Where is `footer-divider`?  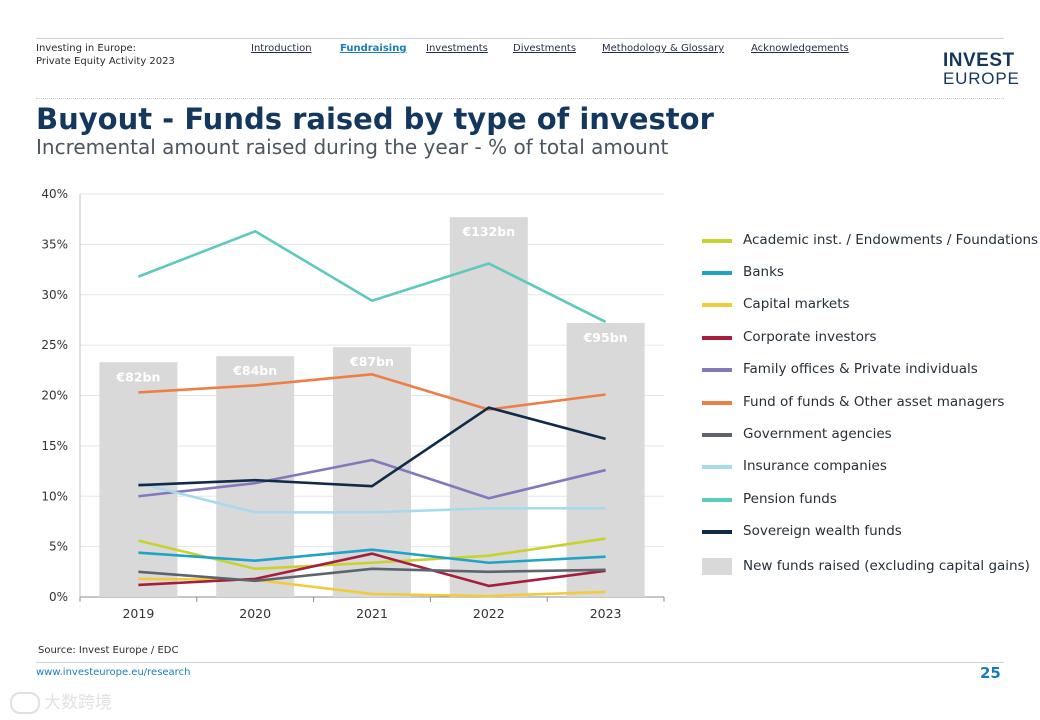
footer-divider is located at coordinates (520, 662).